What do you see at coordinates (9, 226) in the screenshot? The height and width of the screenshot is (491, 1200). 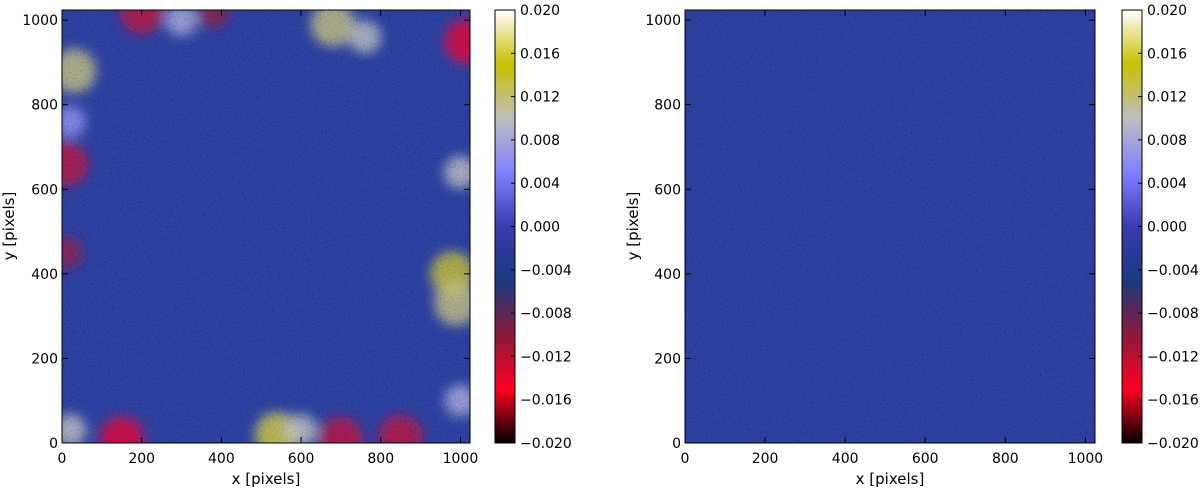 I see `heatmap-left-ylabel: y [pixels]` at bounding box center [9, 226].